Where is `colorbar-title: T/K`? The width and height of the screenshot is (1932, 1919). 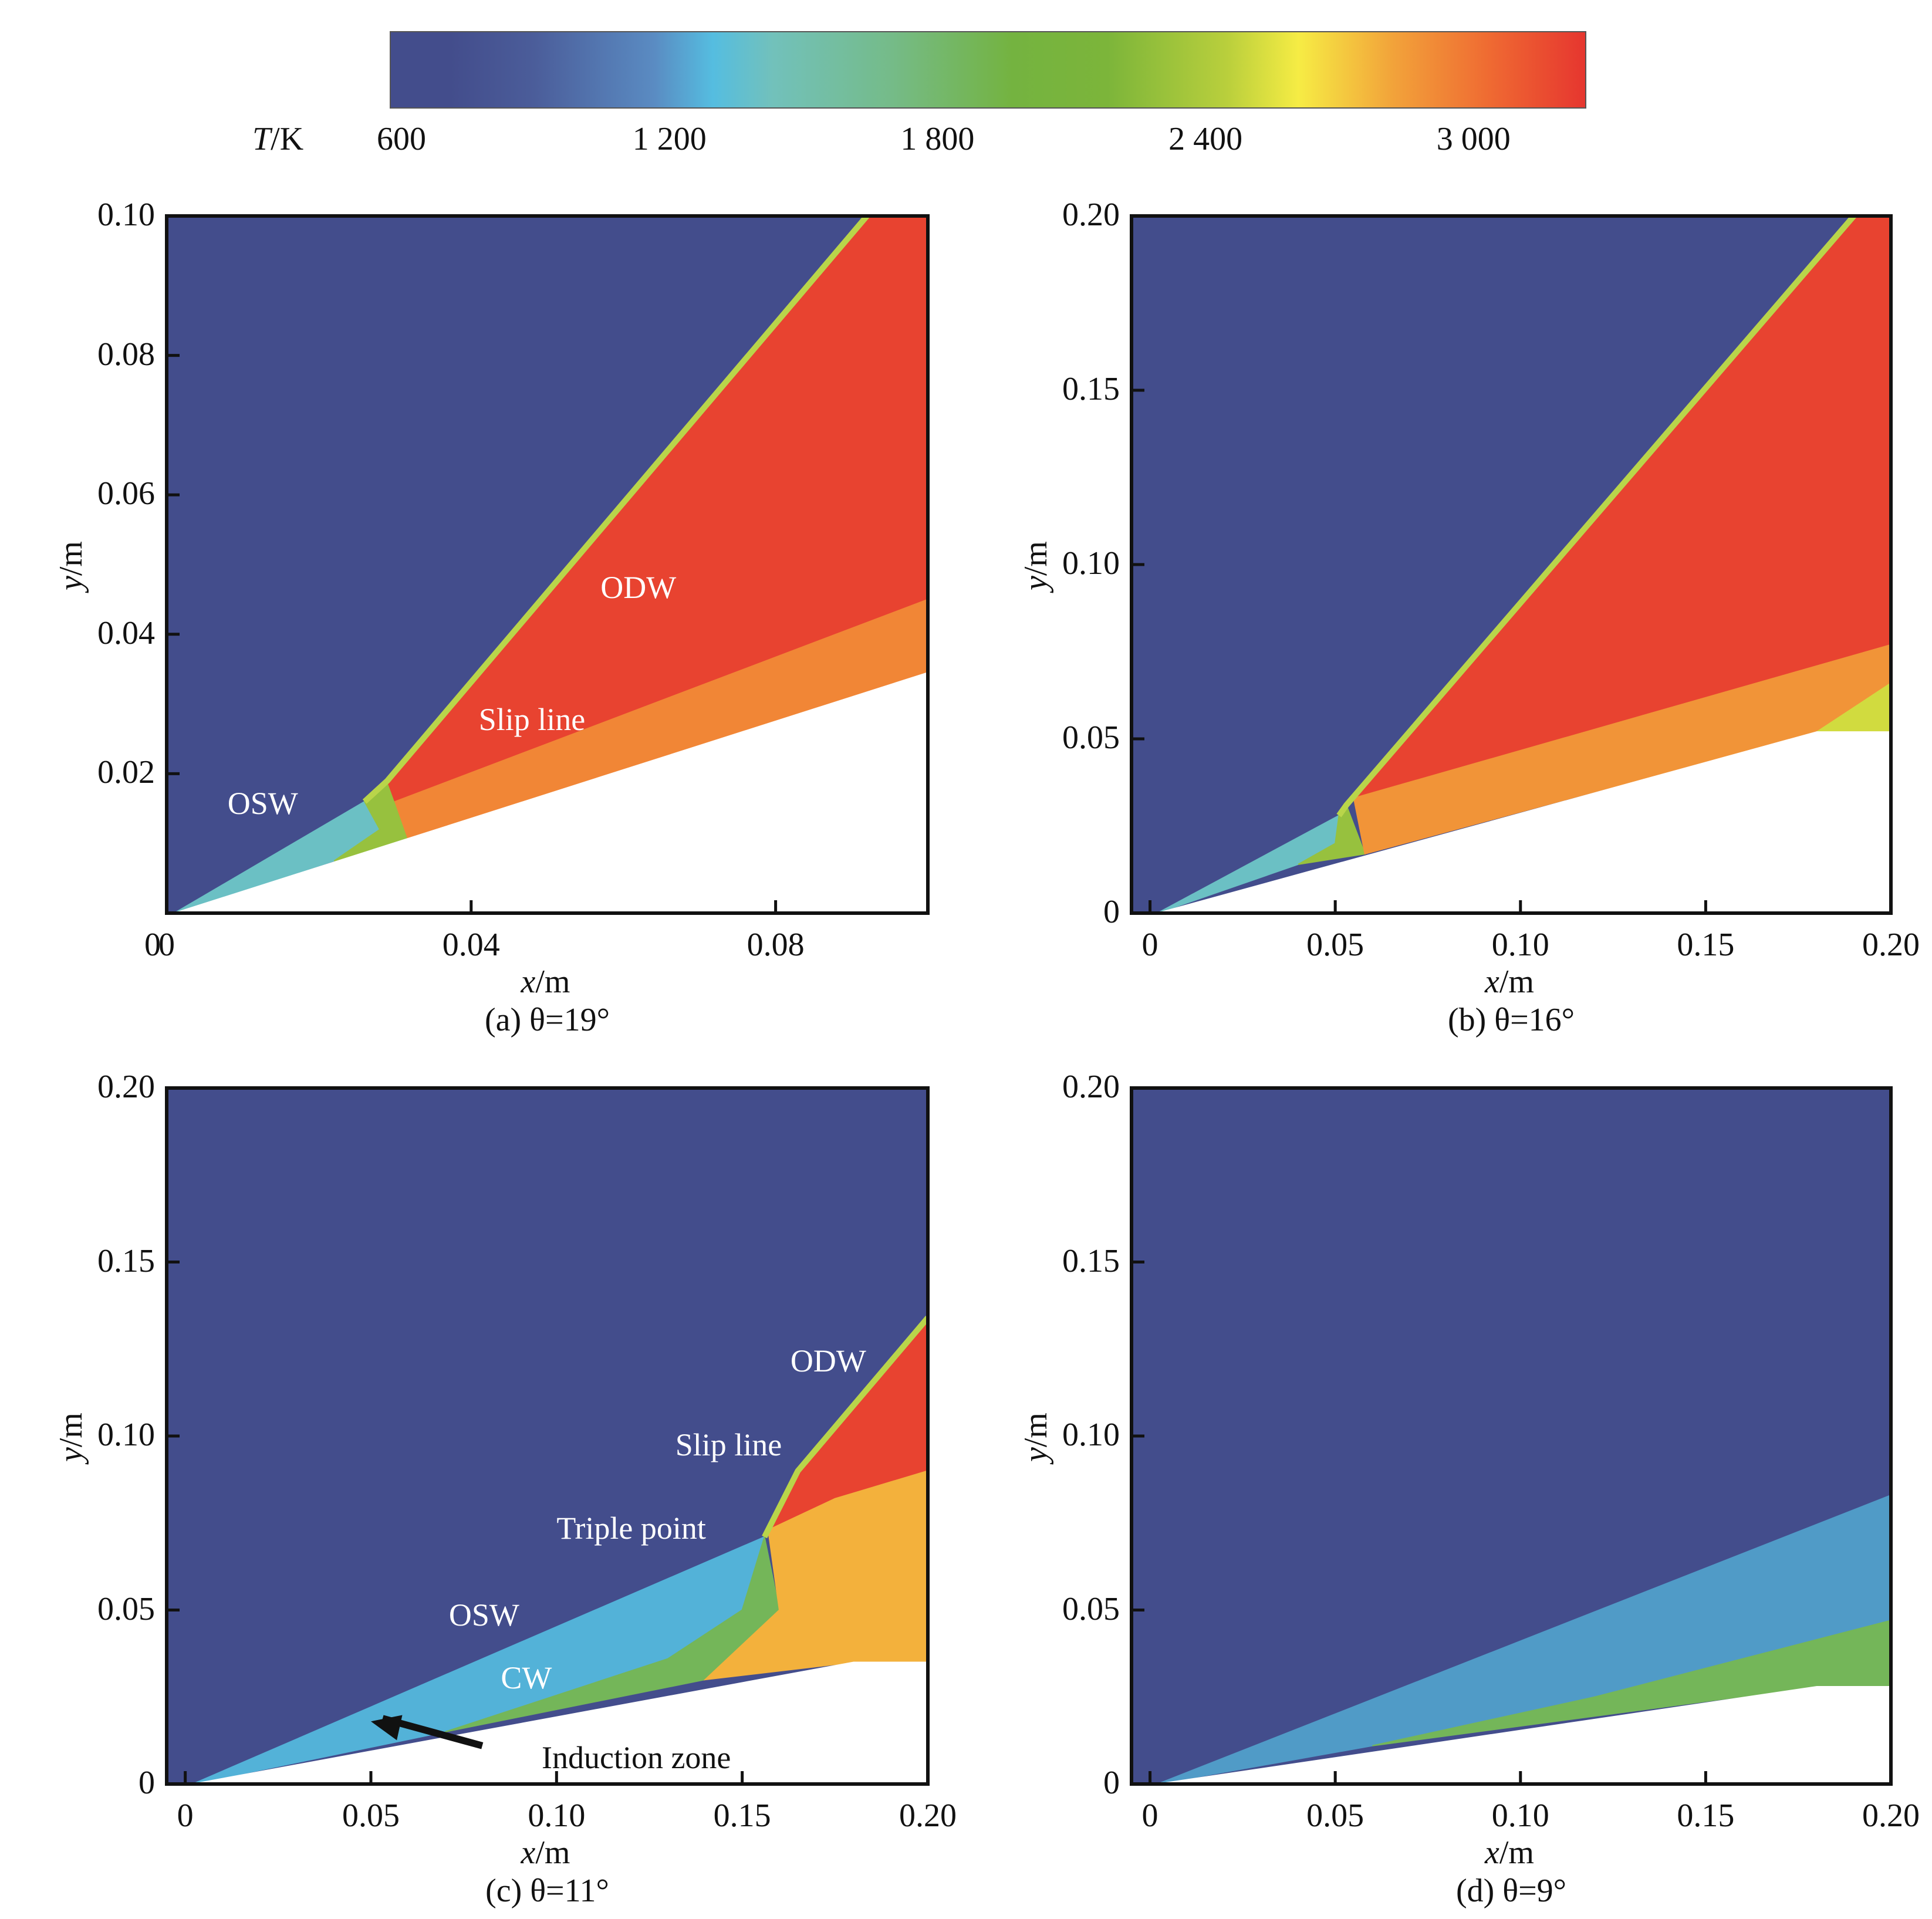 colorbar-title: T/K is located at coordinates (278, 139).